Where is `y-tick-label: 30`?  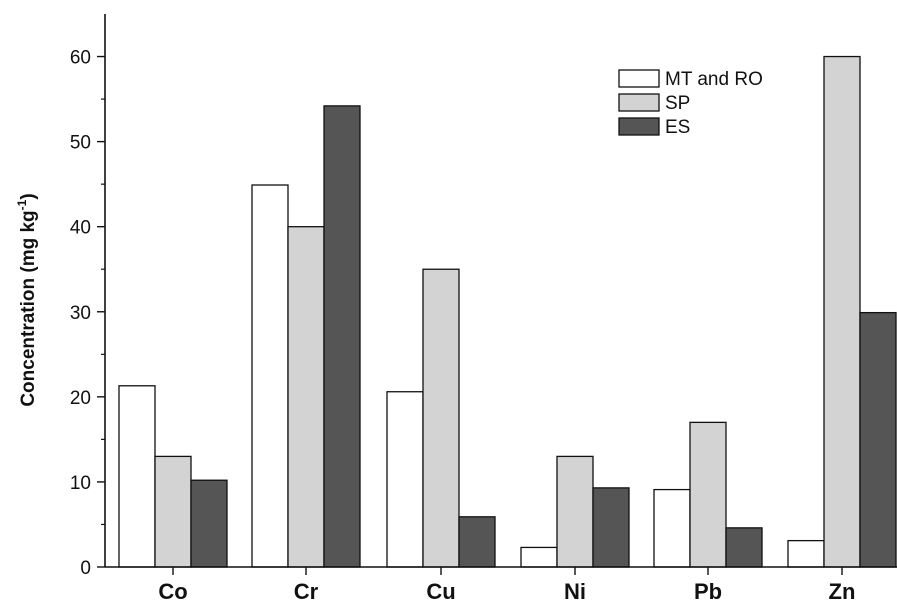 y-tick-label: 30 is located at coordinates (80, 313).